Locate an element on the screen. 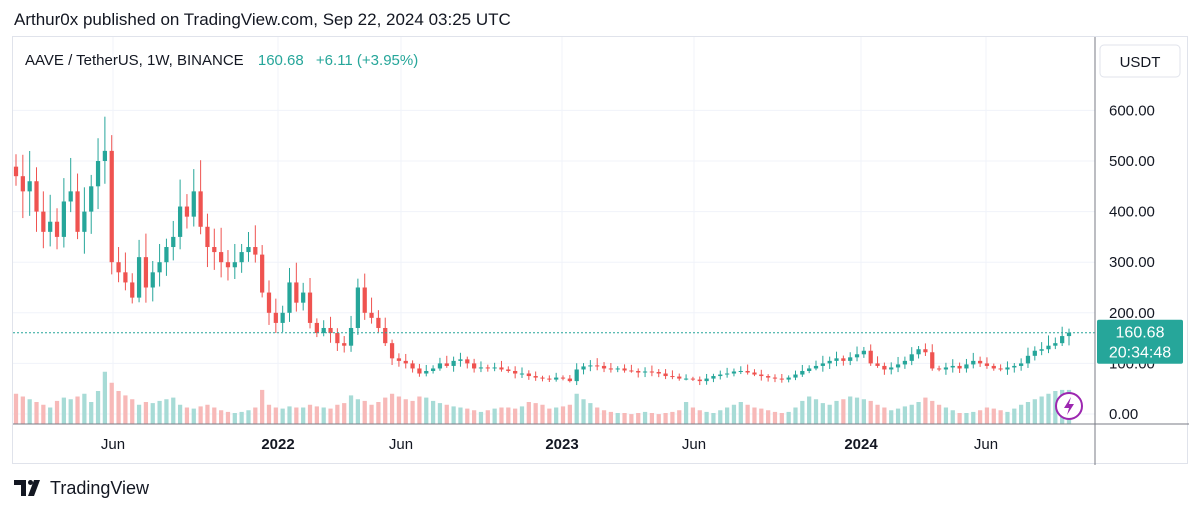 Image resolution: width=1200 pixels, height=511 pixels. lightning-icon is located at coordinates (1069, 406).